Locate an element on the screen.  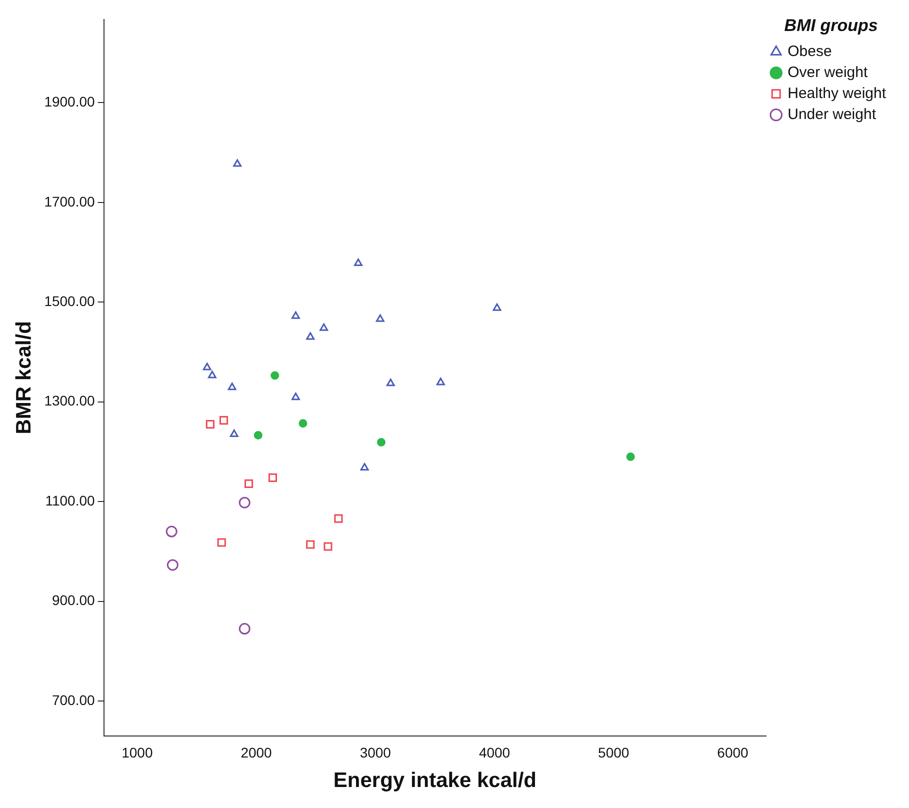
y-tick-label: 1700.00 is located at coordinates (70, 201).